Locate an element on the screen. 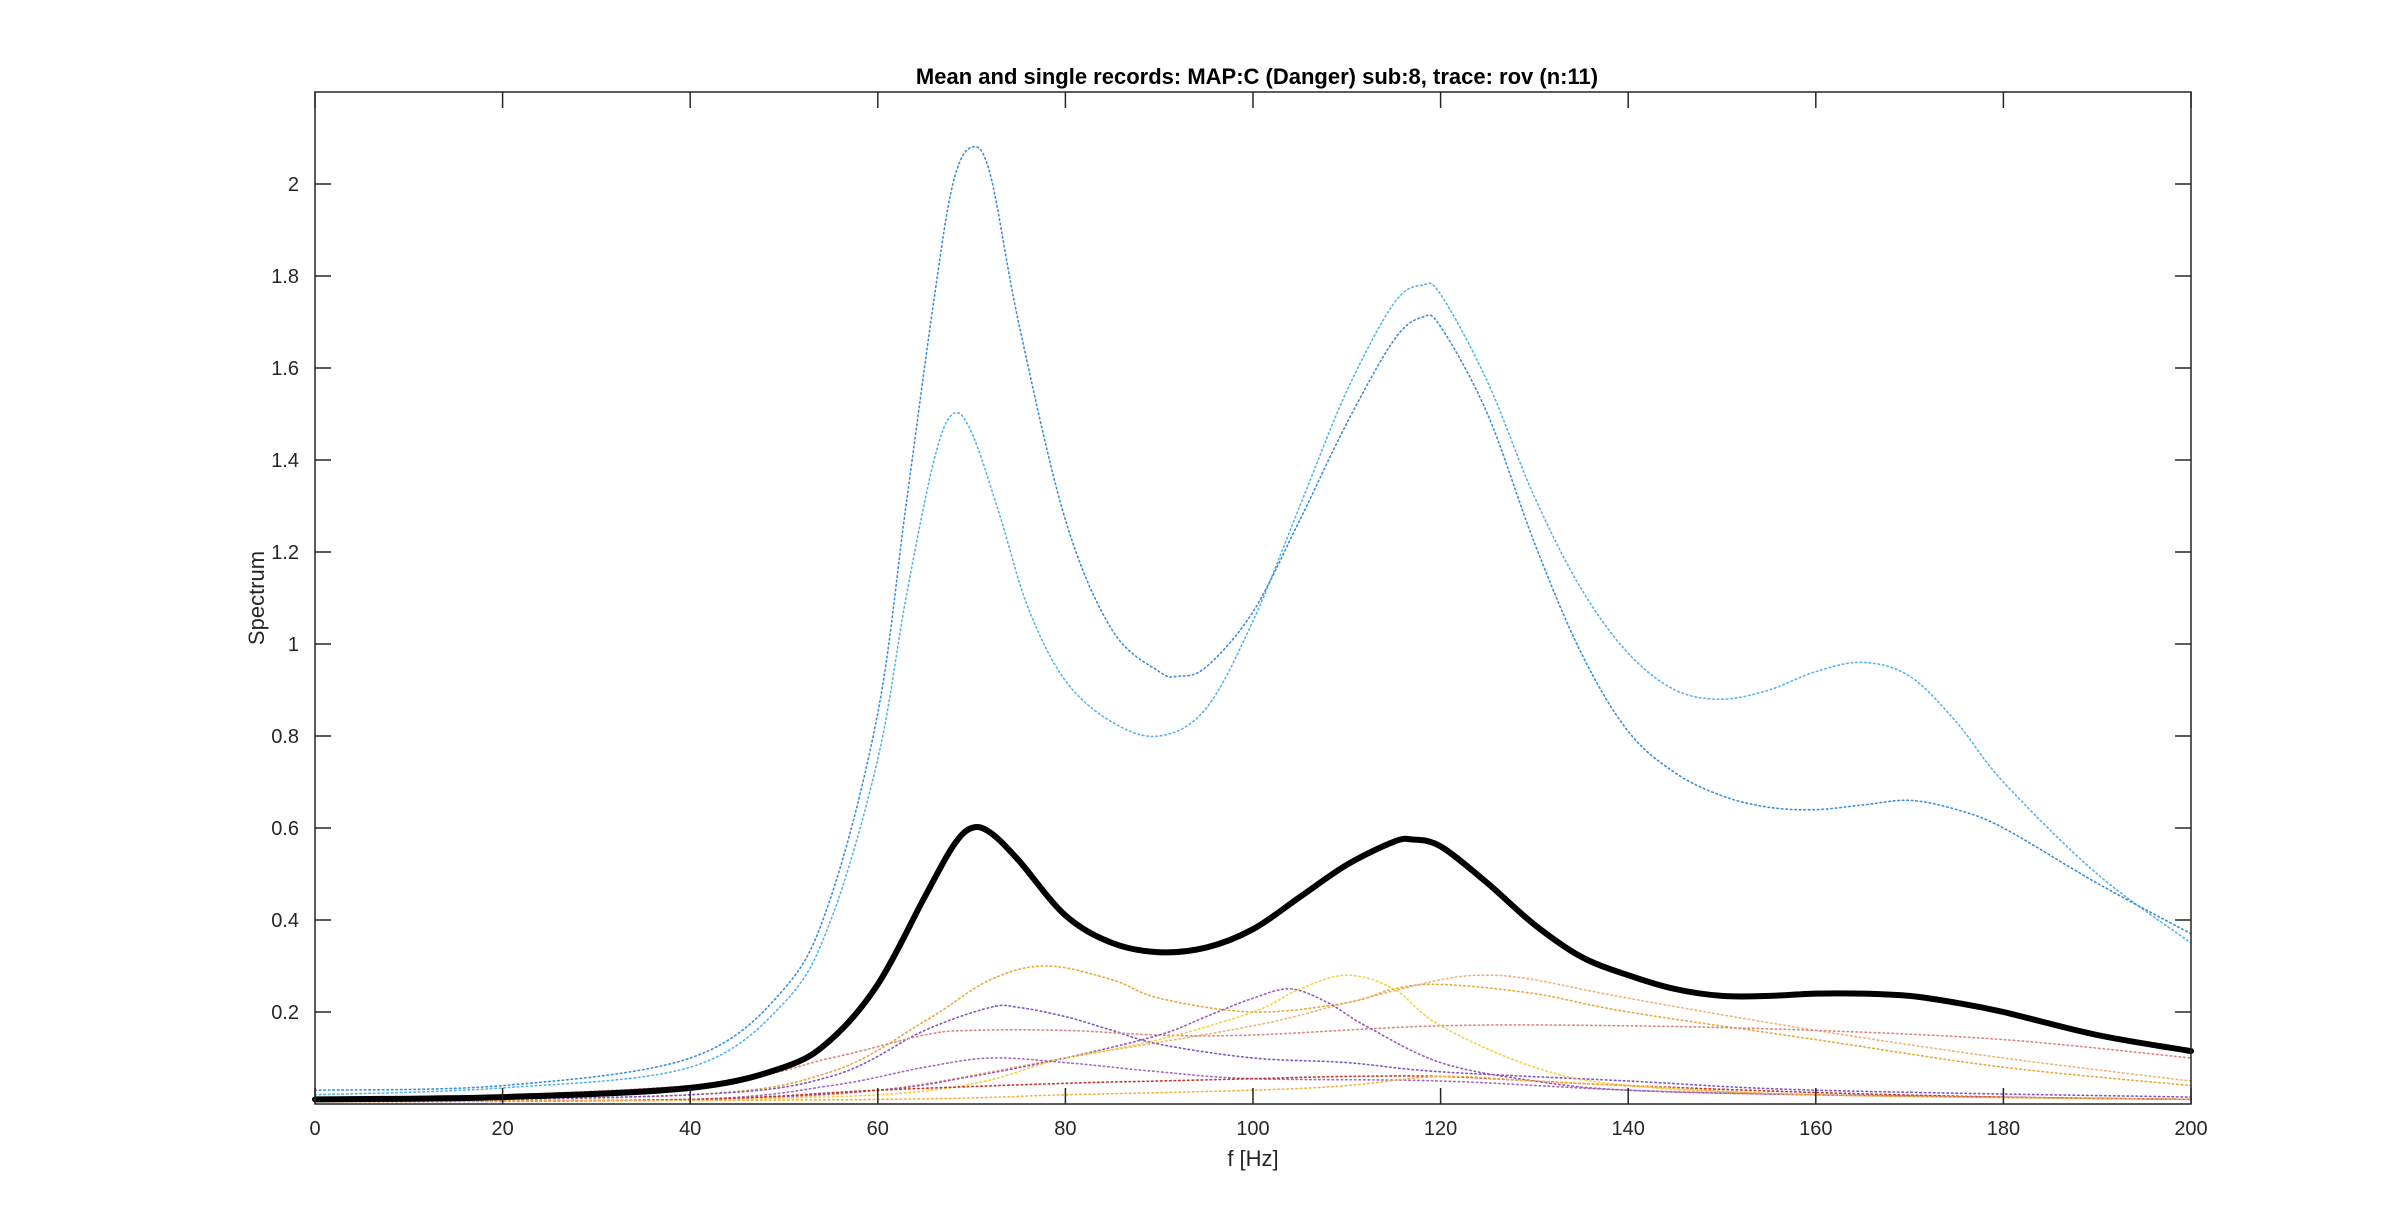 This screenshot has width=2400, height=1232. y-tick-label: 2 is located at coordinates (293, 185).